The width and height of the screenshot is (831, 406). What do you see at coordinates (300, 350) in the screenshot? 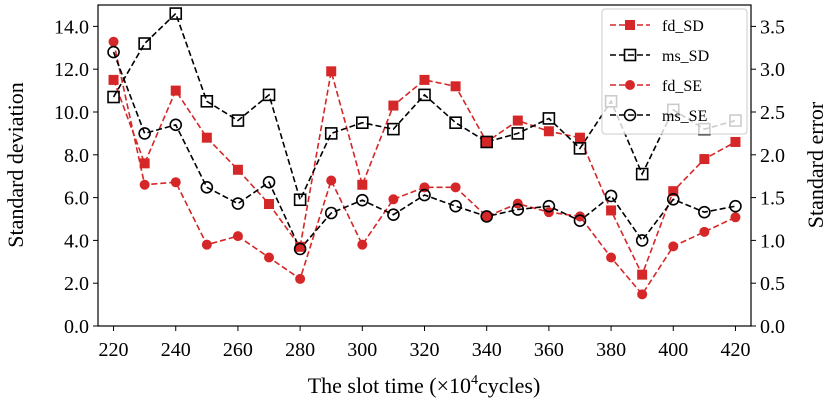
I see `x-tick-label: 280` at bounding box center [300, 350].